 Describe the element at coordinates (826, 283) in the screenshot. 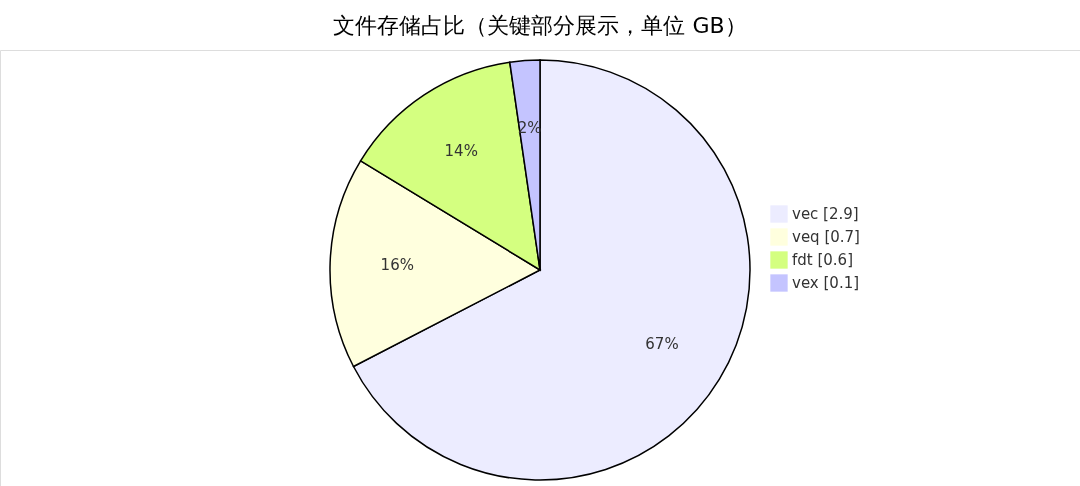

I see `legend-label: vex [0.1]` at that location.